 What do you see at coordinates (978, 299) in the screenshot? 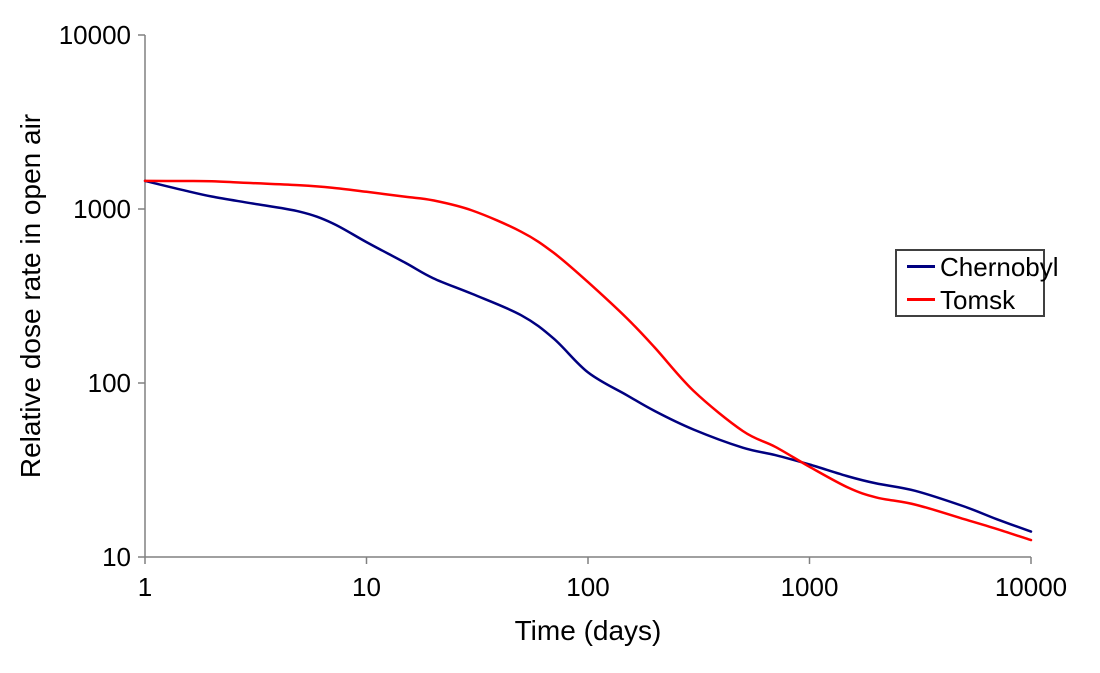
I see `legend-label-tomsk: Tomsk` at bounding box center [978, 299].